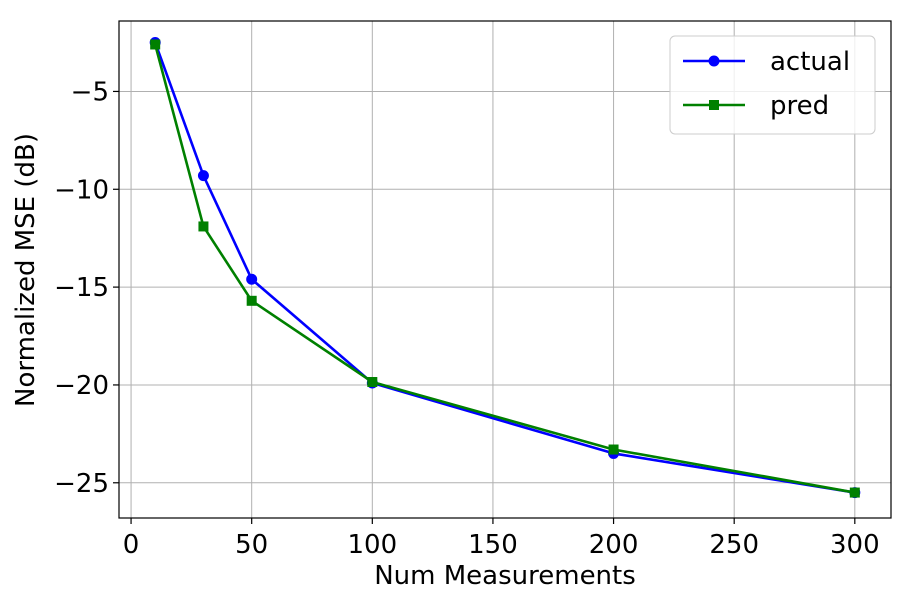  I want to click on x-axis-label: Num Measurements, so click(505, 575).